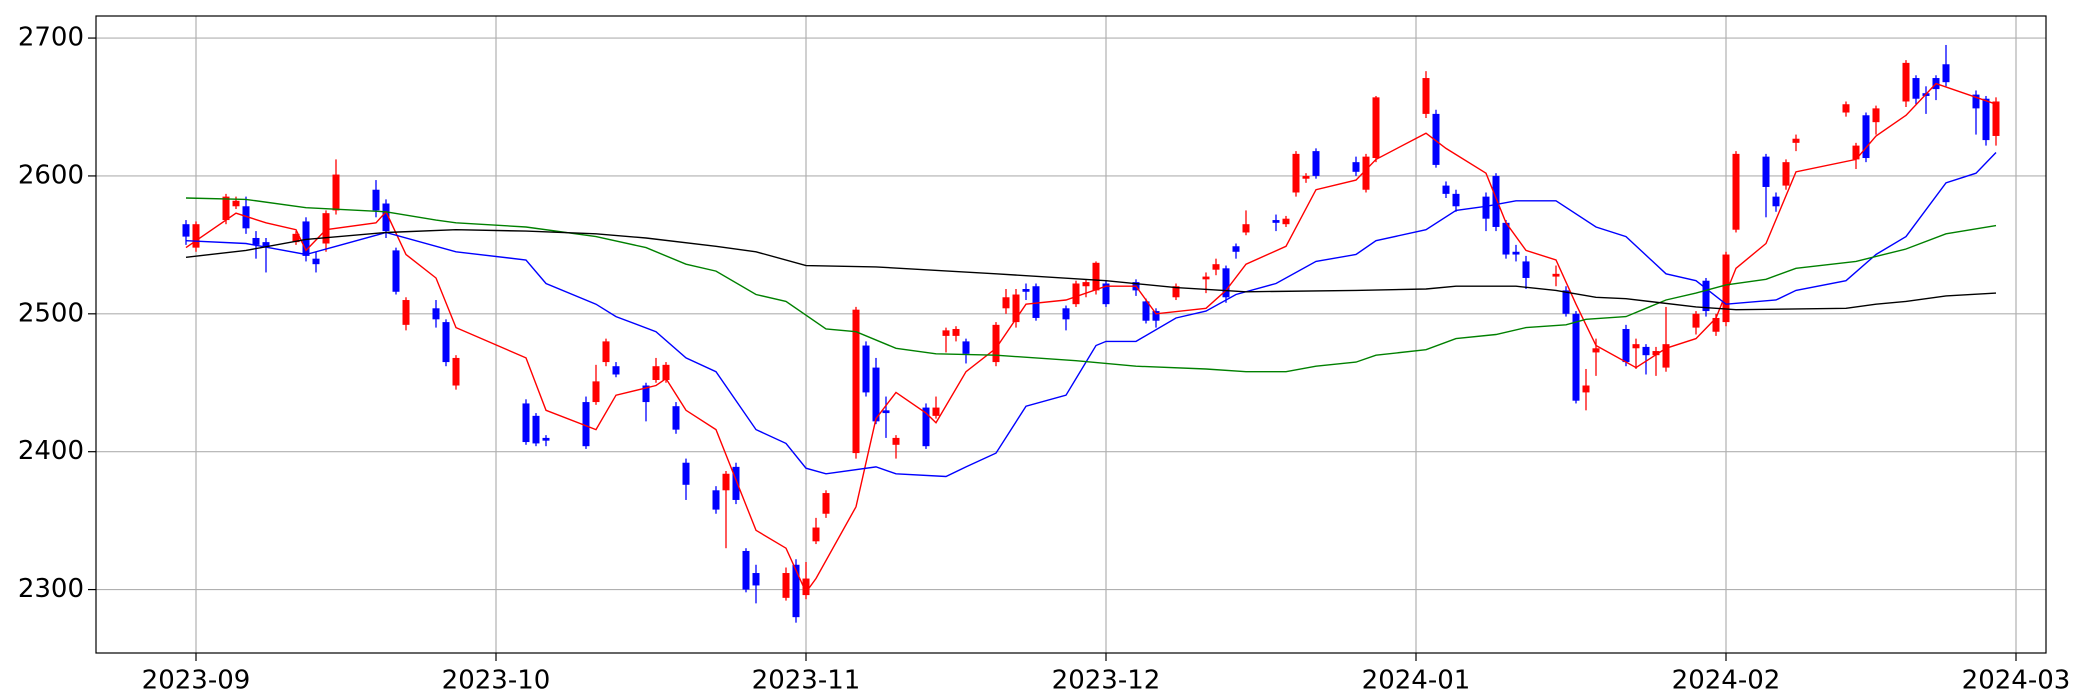 The image size is (2100, 700). Describe the element at coordinates (806, 681) in the screenshot. I see `x-tick-label: 2023-11` at that location.